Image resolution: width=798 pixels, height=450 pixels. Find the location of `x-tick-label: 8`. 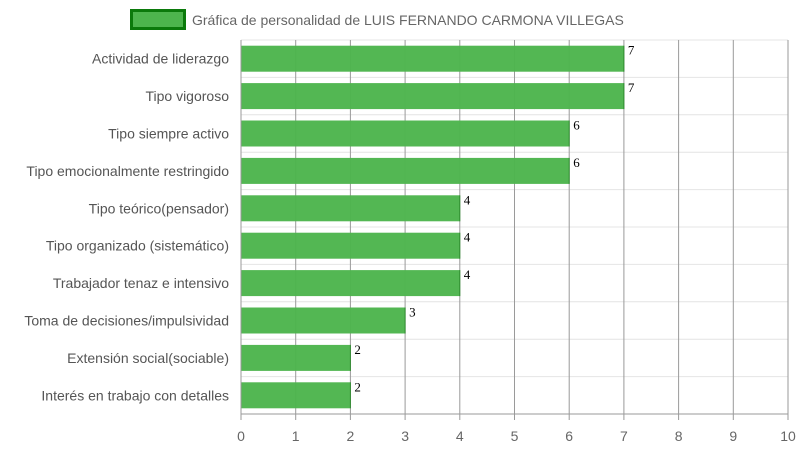

x-tick-label: 8 is located at coordinates (679, 436).